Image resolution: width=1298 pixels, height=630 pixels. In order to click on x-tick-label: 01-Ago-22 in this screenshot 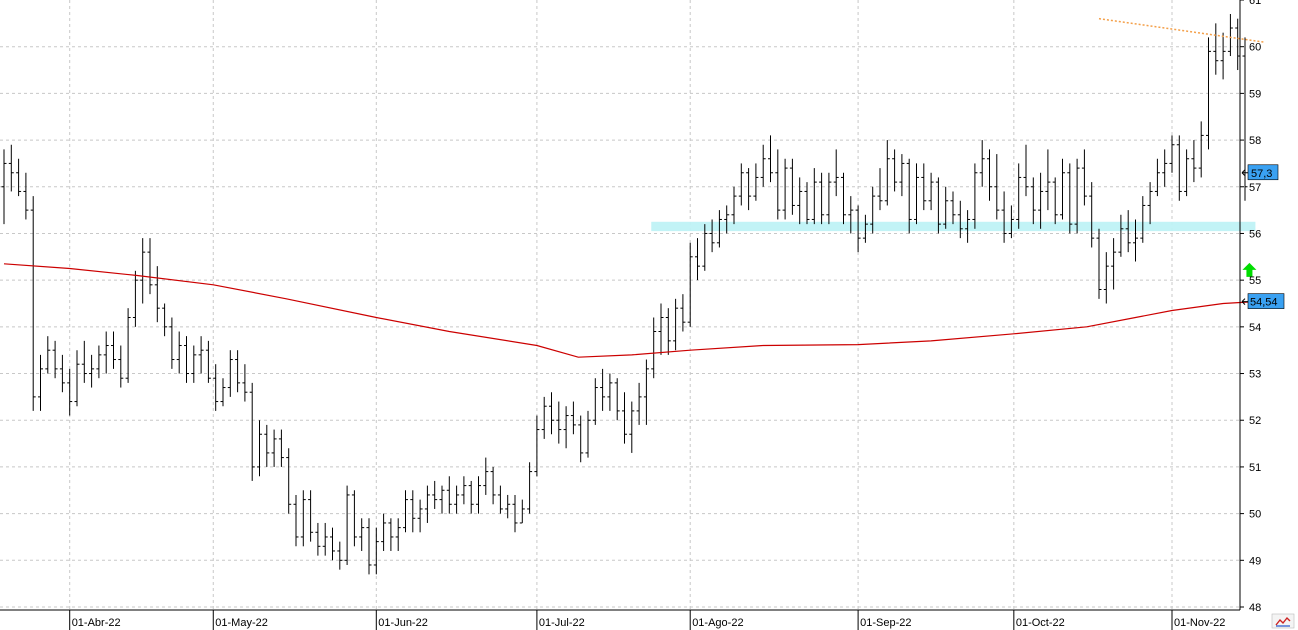, I will do `click(717, 623)`.